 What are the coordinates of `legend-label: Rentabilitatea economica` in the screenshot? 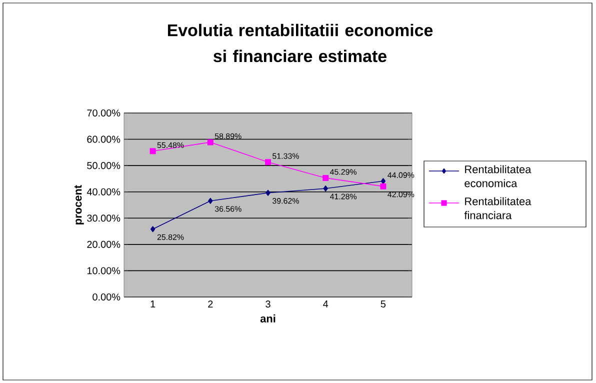 It's located at (498, 176).